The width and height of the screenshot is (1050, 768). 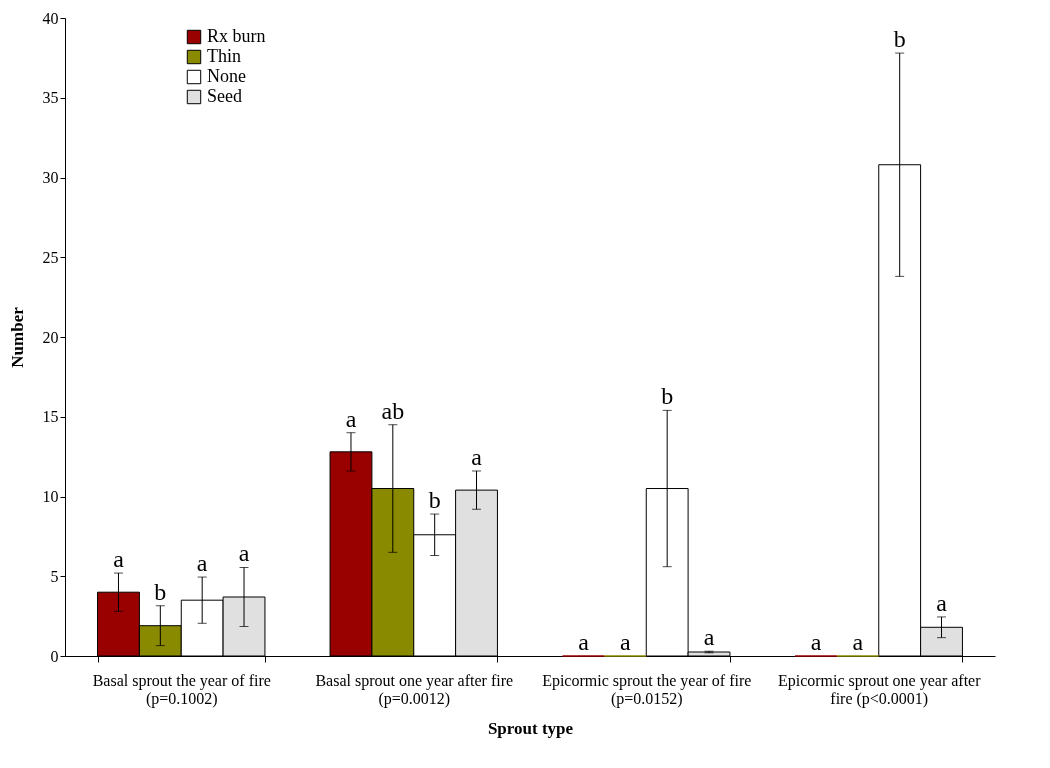 What do you see at coordinates (50, 98) in the screenshot?
I see `y-tick-label: 35` at bounding box center [50, 98].